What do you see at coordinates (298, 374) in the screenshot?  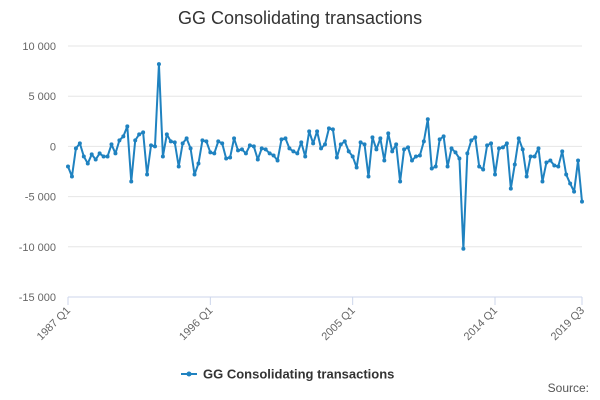 I see `legend-label: GG Consolidating transactions` at bounding box center [298, 374].